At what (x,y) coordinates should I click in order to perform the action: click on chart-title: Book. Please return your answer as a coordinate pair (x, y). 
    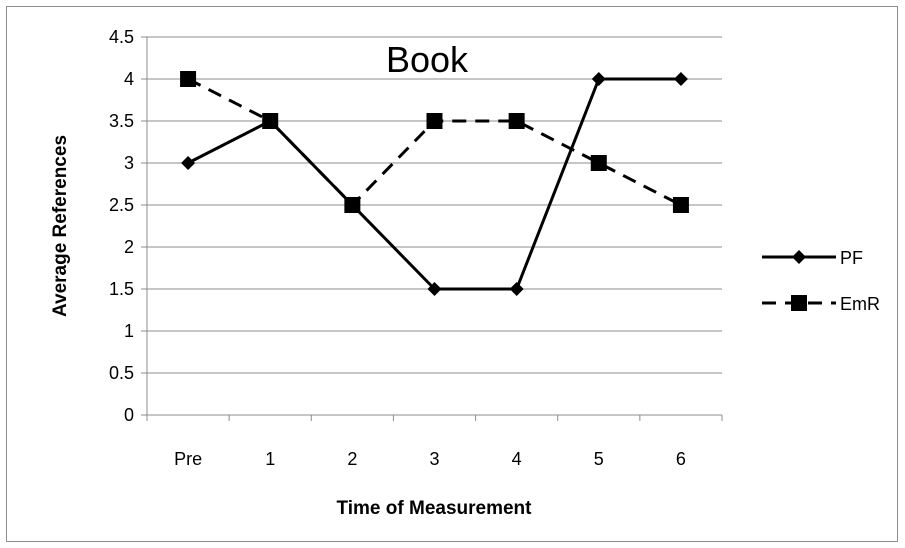
    Looking at the image, I should click on (427, 59).